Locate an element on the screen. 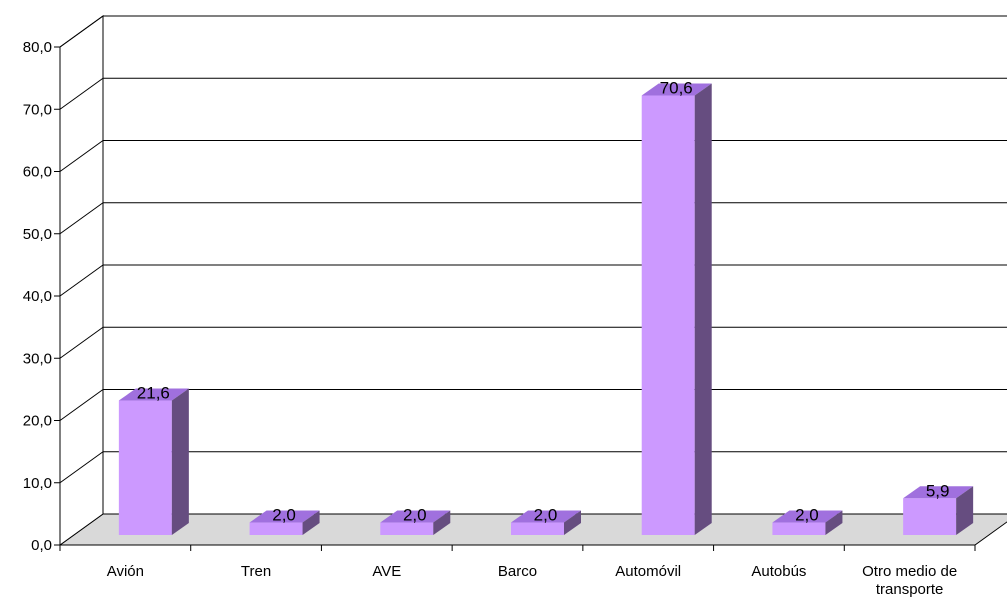 The height and width of the screenshot is (601, 1007). y-tick-label: 30,0 is located at coordinates (37, 358).